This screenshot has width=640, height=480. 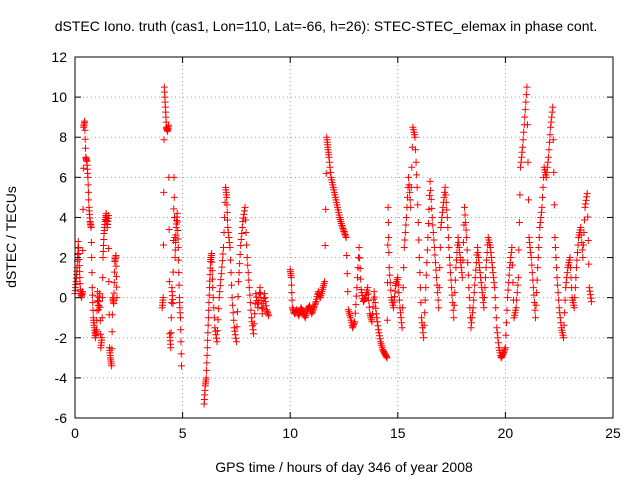 What do you see at coordinates (75, 433) in the screenshot?
I see `x-tick-label: 0` at bounding box center [75, 433].